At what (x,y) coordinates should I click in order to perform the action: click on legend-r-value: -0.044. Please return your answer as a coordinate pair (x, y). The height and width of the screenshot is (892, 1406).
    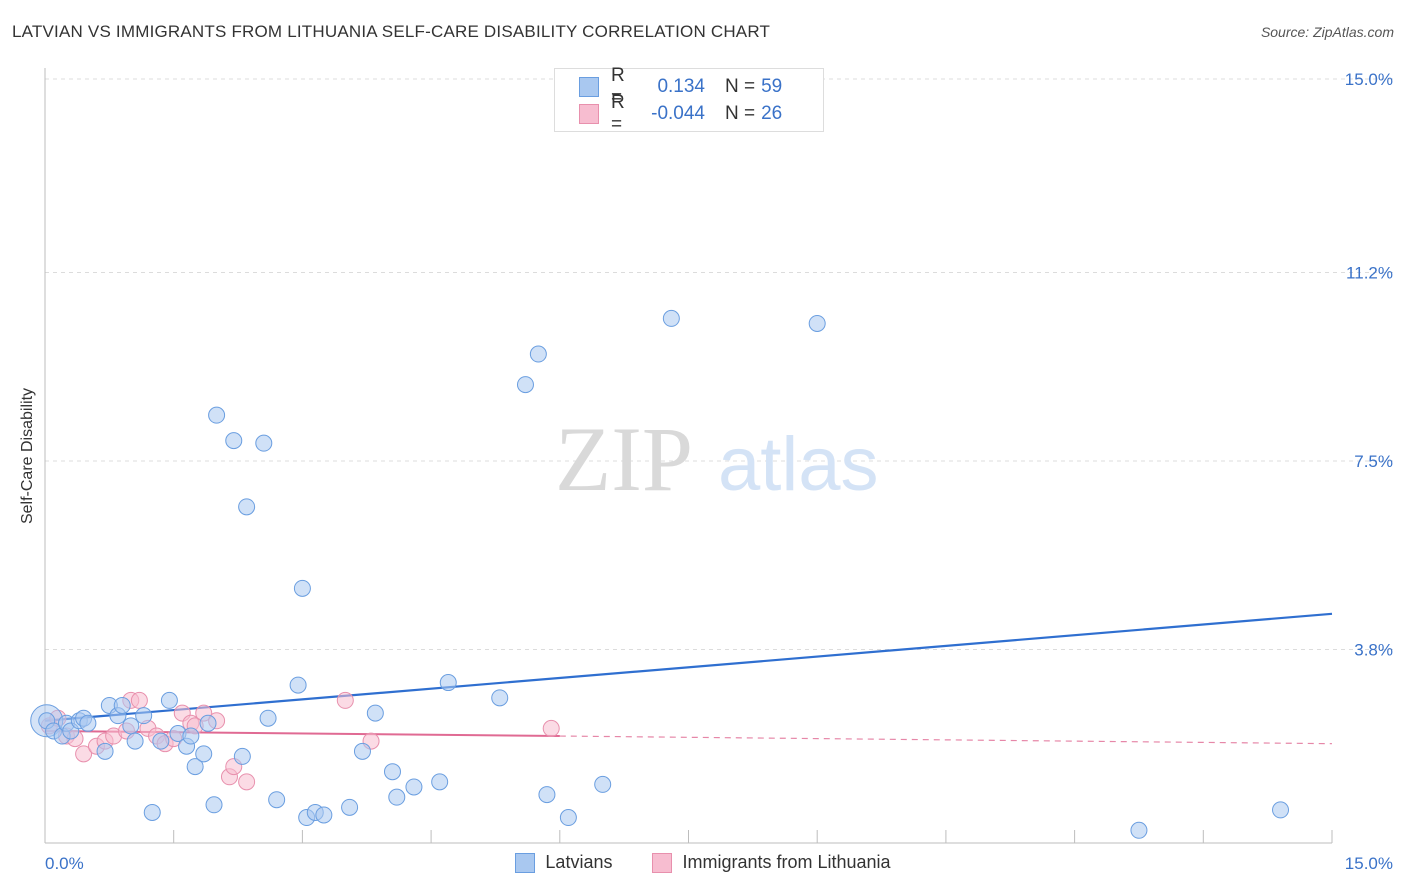
    Looking at the image, I should click on (678, 113).